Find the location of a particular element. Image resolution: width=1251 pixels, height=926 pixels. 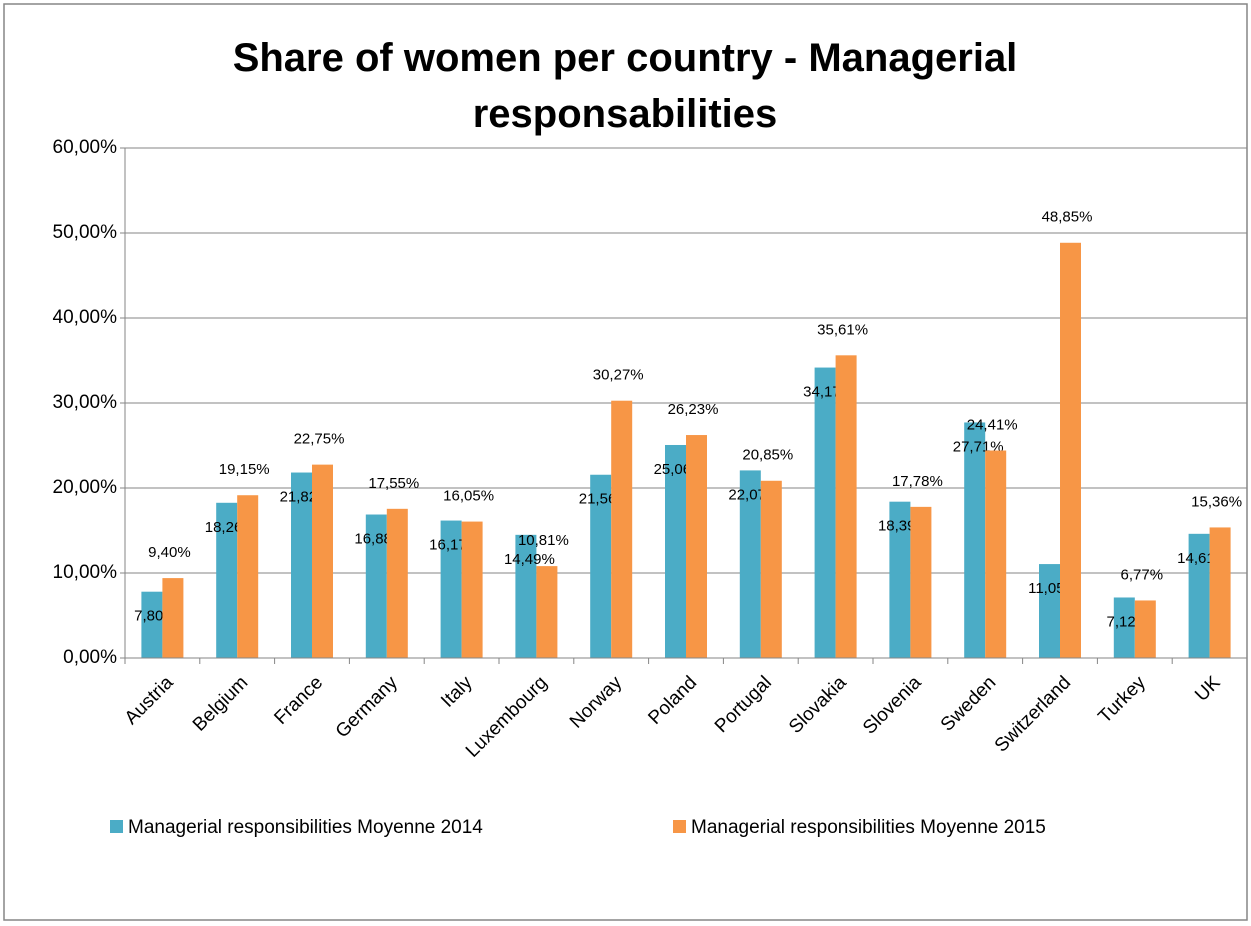

data-label: 48,85% is located at coordinates (1067, 217).